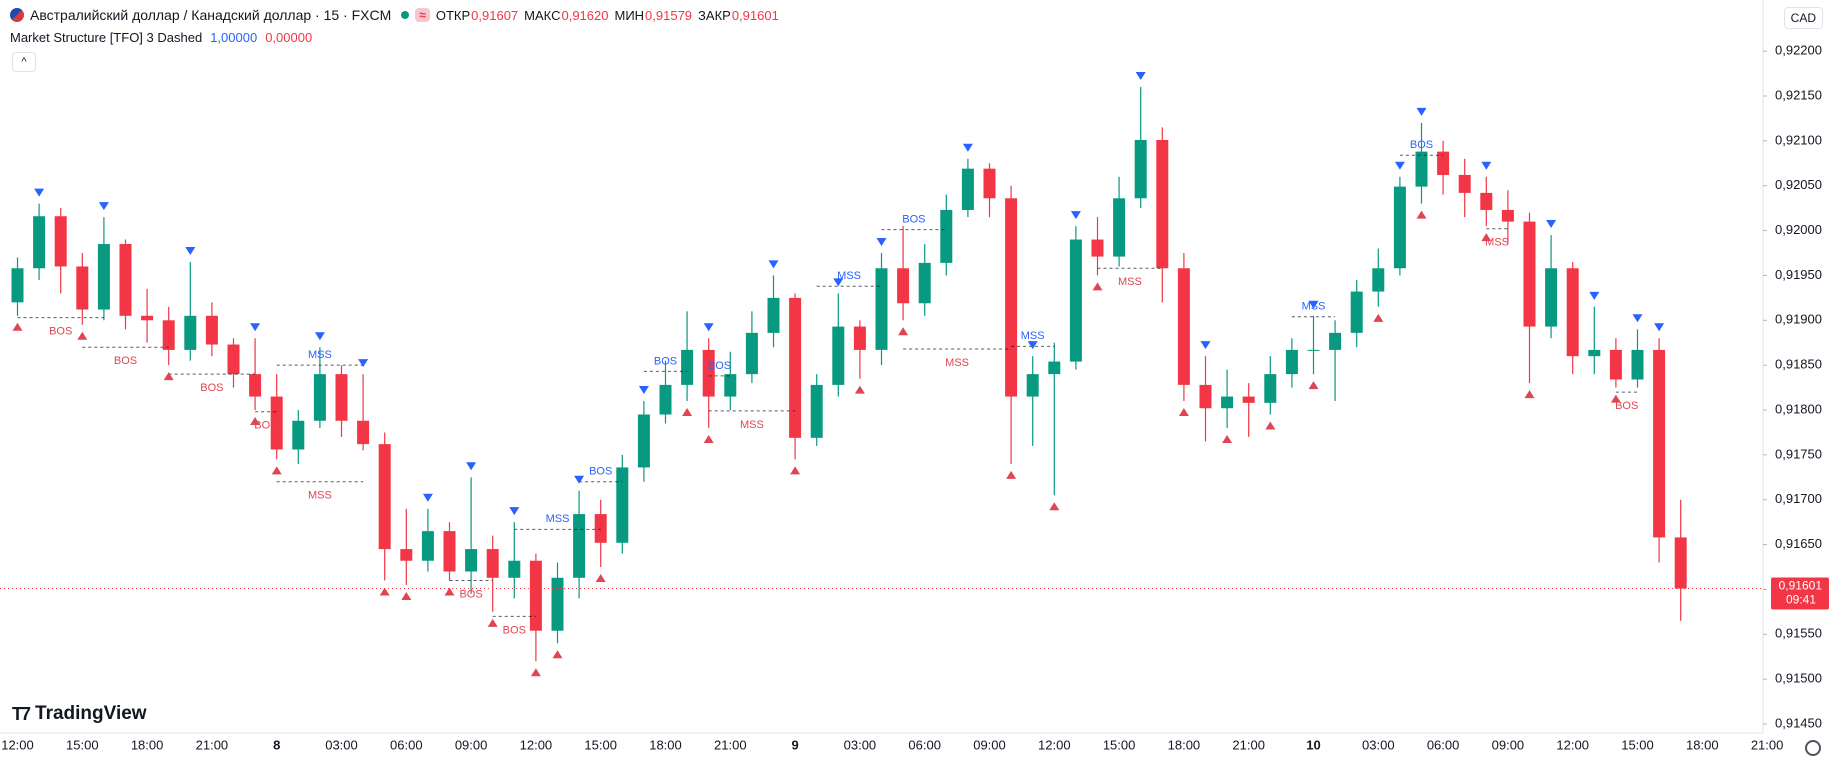  What do you see at coordinates (79, 714) in the screenshot?
I see `brand: T7 TradingView` at bounding box center [79, 714].